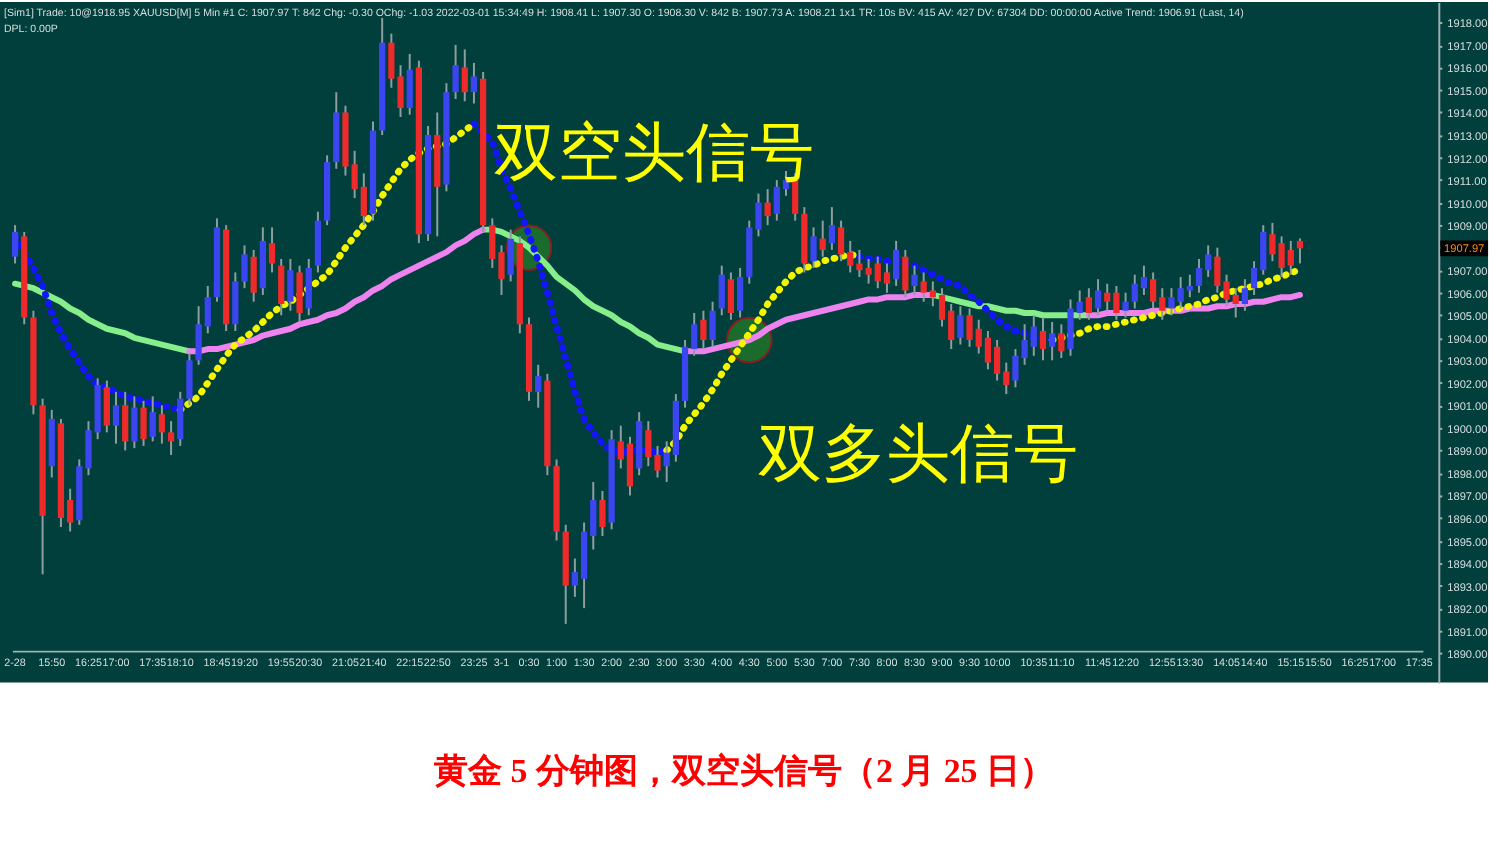 Image resolution: width=1496 pixels, height=850 pixels. I want to click on text: 黄金 5 分钟图，双空头信号（2 月 25 日）, so click(743, 770).